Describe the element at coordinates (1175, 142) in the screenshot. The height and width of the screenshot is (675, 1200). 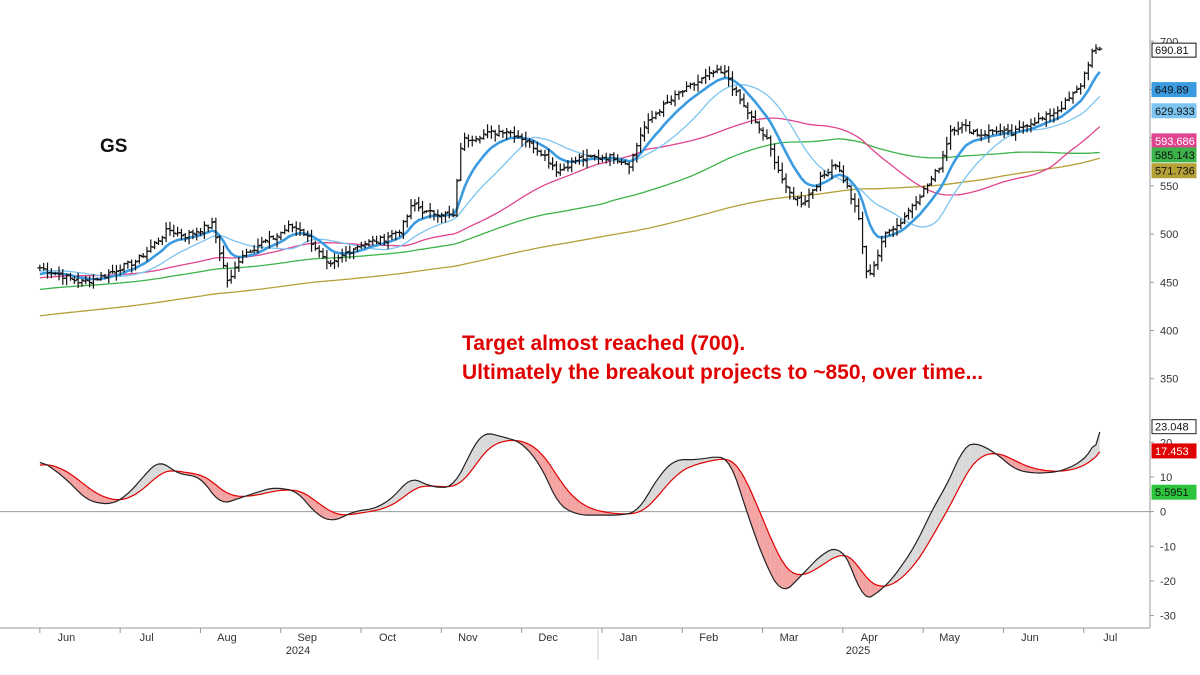
I see `price-tag-value: 593.686` at that location.